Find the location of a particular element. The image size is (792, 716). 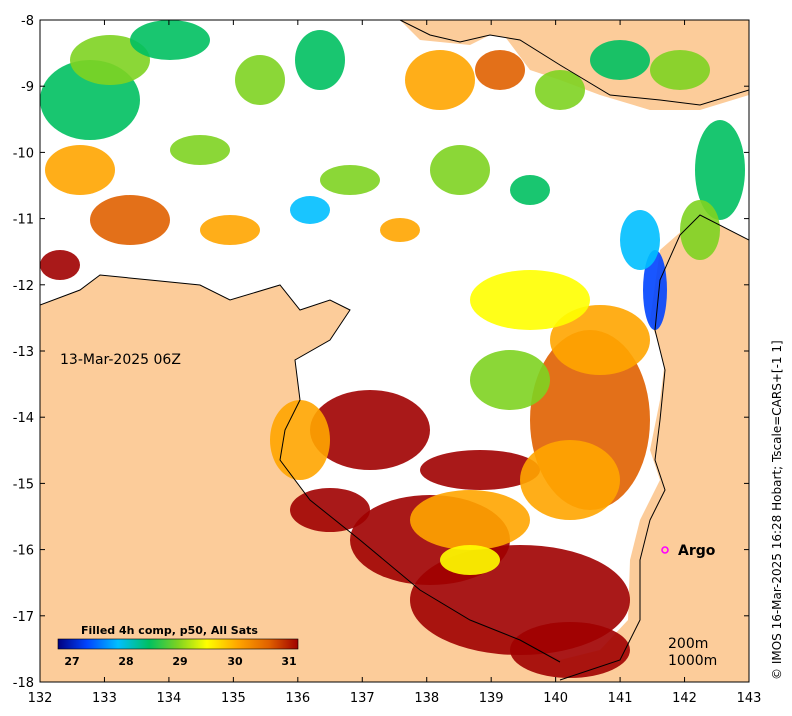

colorbar-bar is located at coordinates (178, 644).